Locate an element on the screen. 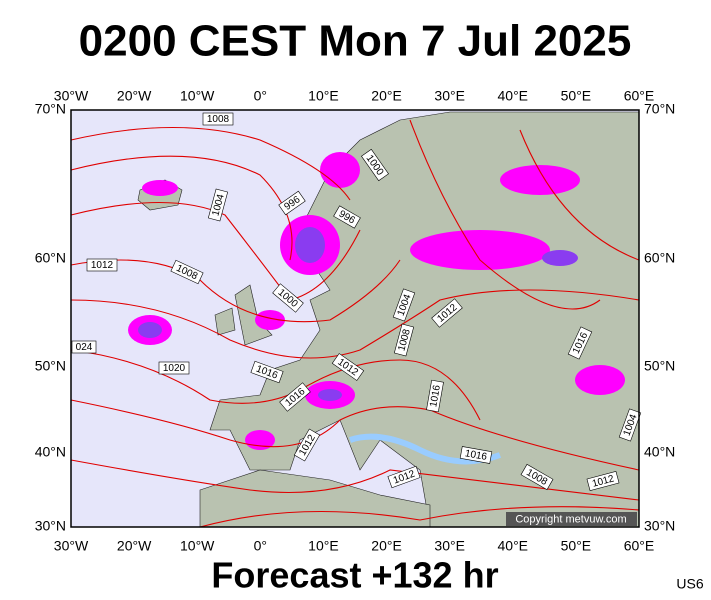 This screenshot has width=711, height=600. title: 0200 CEST Mon 7 Jul 2025 is located at coordinates (355, 41).